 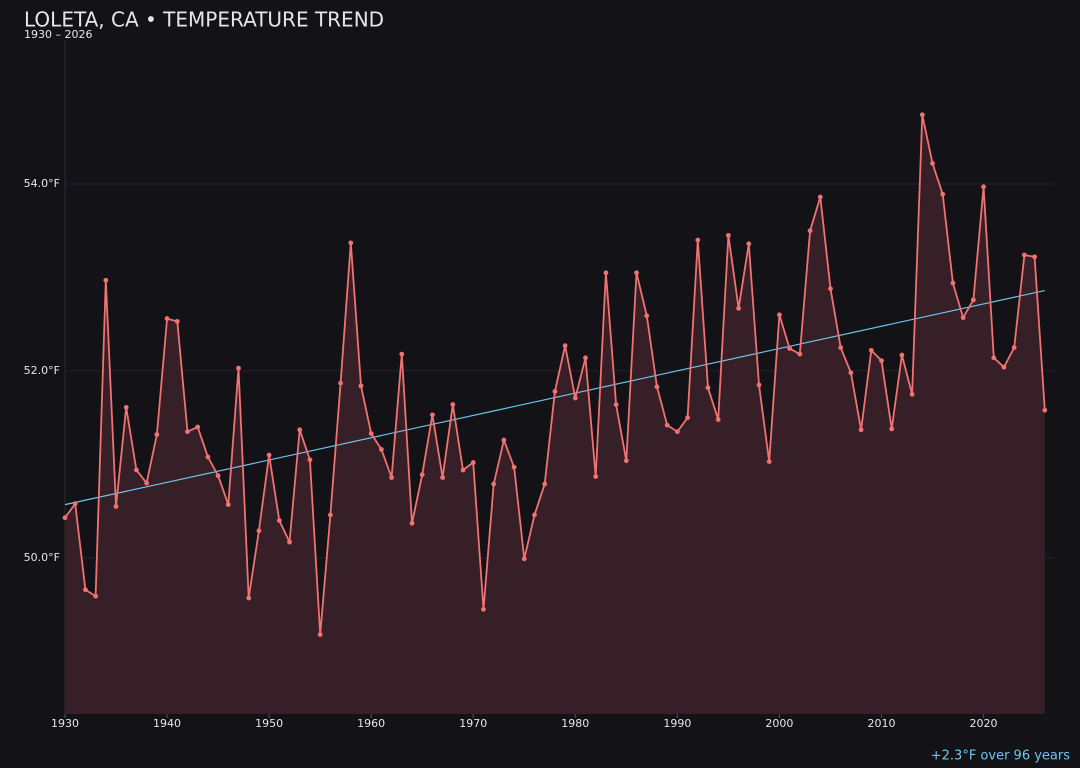 I want to click on chart-title: LOLETA, CA • TEMPERATURE TREND, so click(x=204, y=20).